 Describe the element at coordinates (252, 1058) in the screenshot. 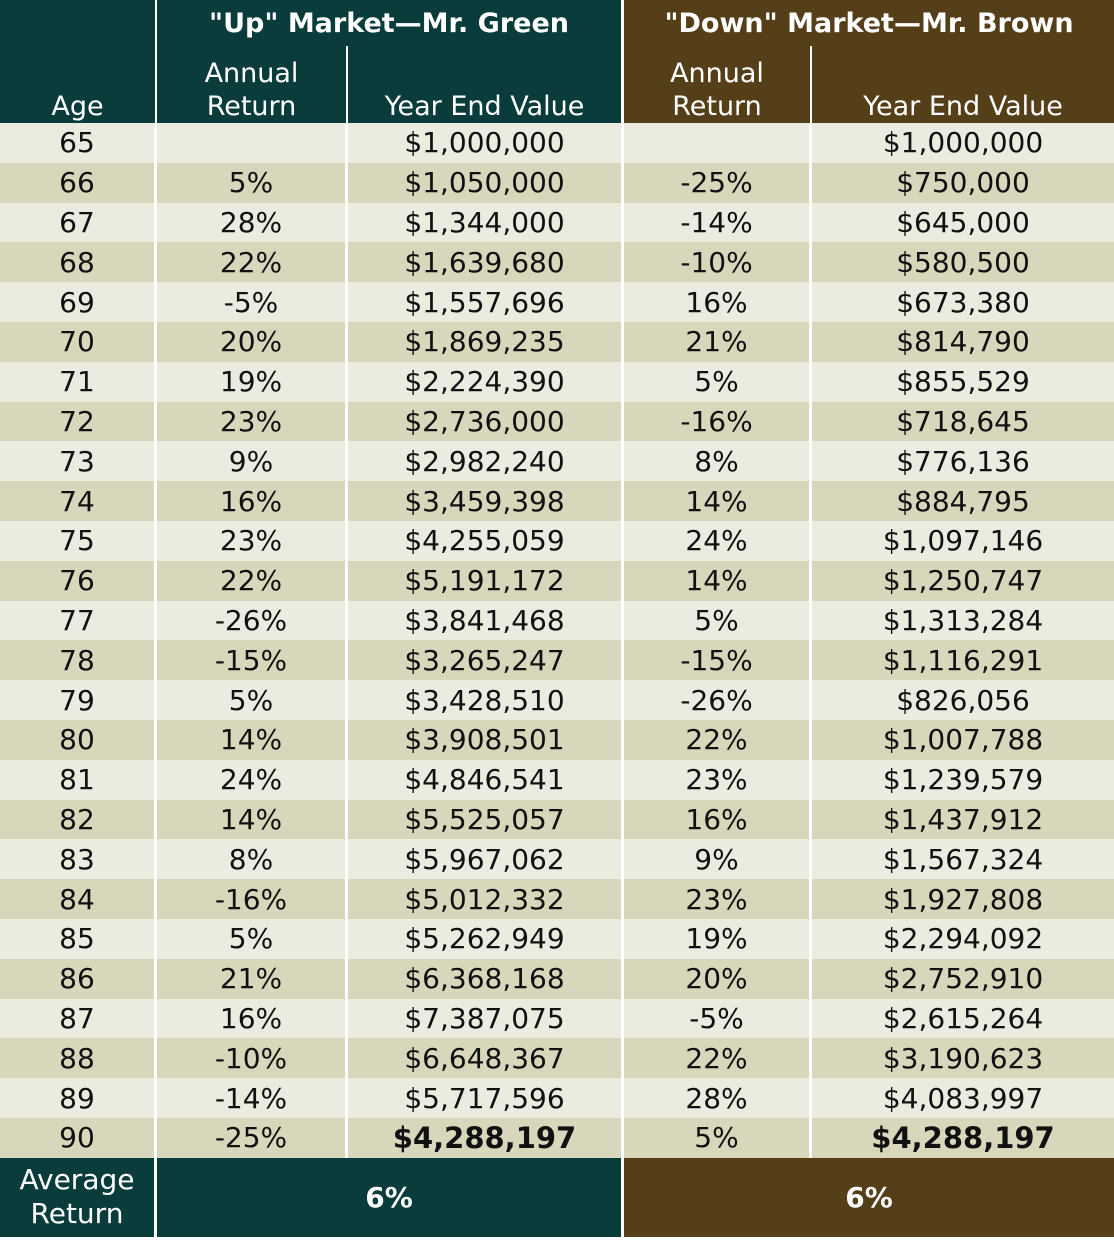

I see `green-return-cell: -10%` at that location.